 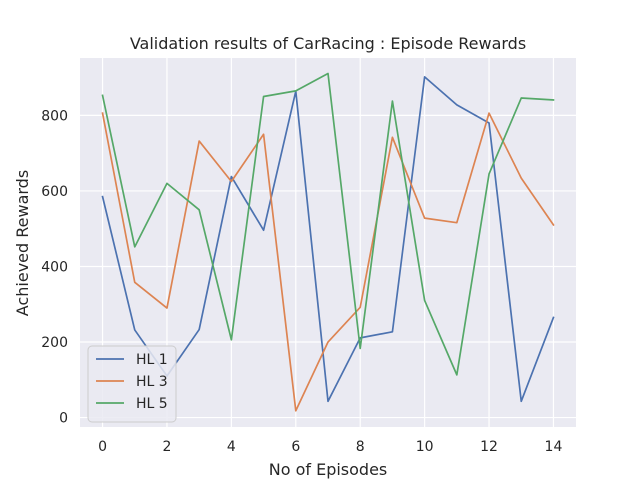 What do you see at coordinates (54, 267) in the screenshot?
I see `y-tick-label: 400` at bounding box center [54, 267].